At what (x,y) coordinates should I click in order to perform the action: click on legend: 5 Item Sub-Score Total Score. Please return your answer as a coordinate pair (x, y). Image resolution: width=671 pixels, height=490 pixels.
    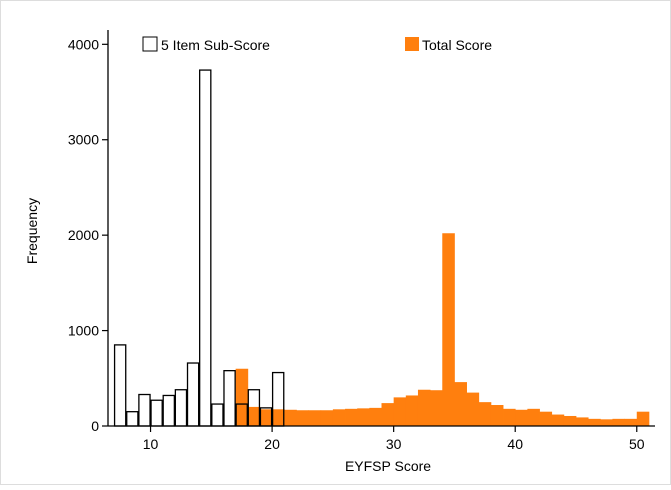
    Looking at the image, I should click on (317, 44).